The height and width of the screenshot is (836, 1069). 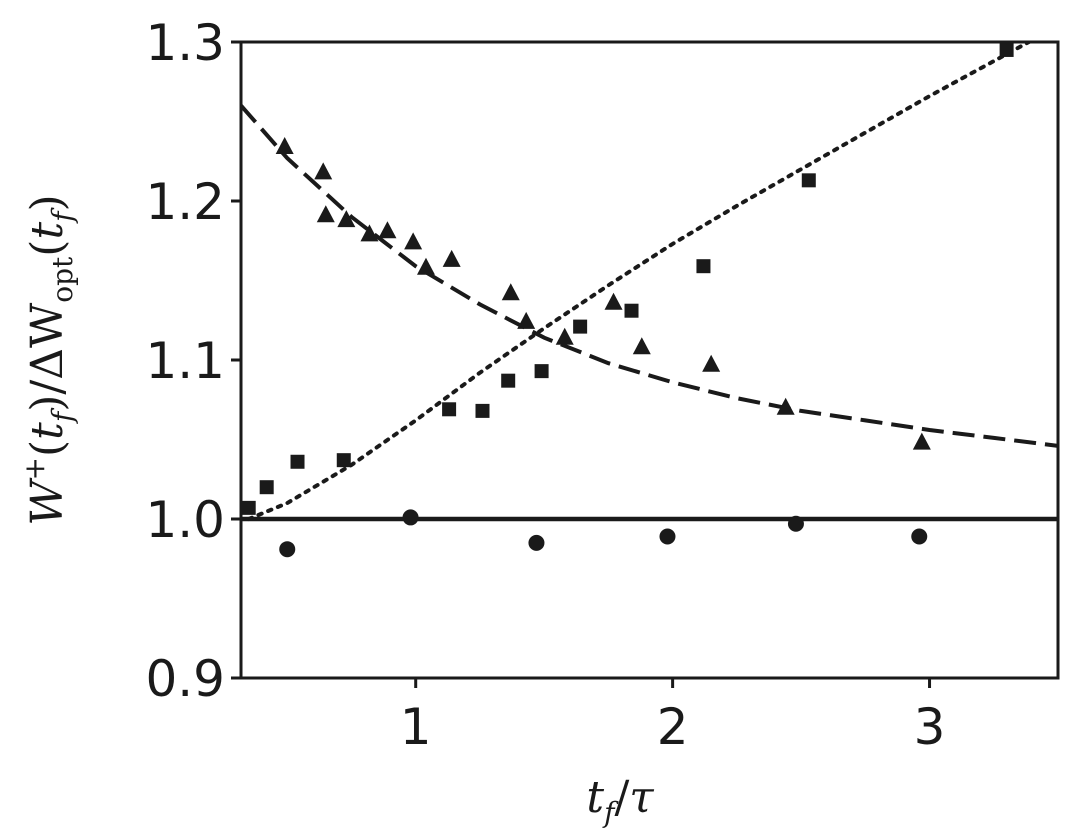 I want to click on x-axis-label: tf/τ, so click(x=620, y=800).